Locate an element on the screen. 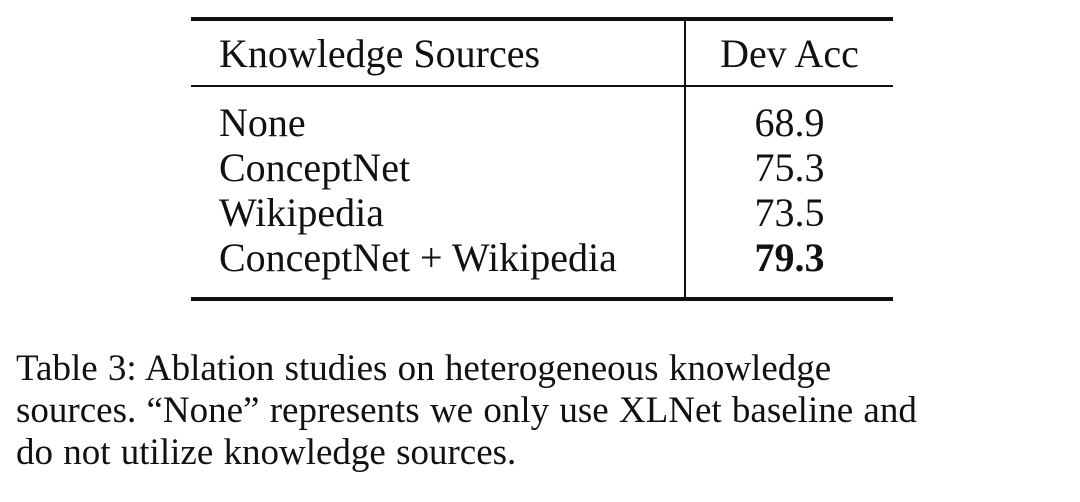 Image resolution: width=1080 pixels, height=502 pixels. table-row: ConceptNet + Wikipedia 79.3 is located at coordinates (542, 267).